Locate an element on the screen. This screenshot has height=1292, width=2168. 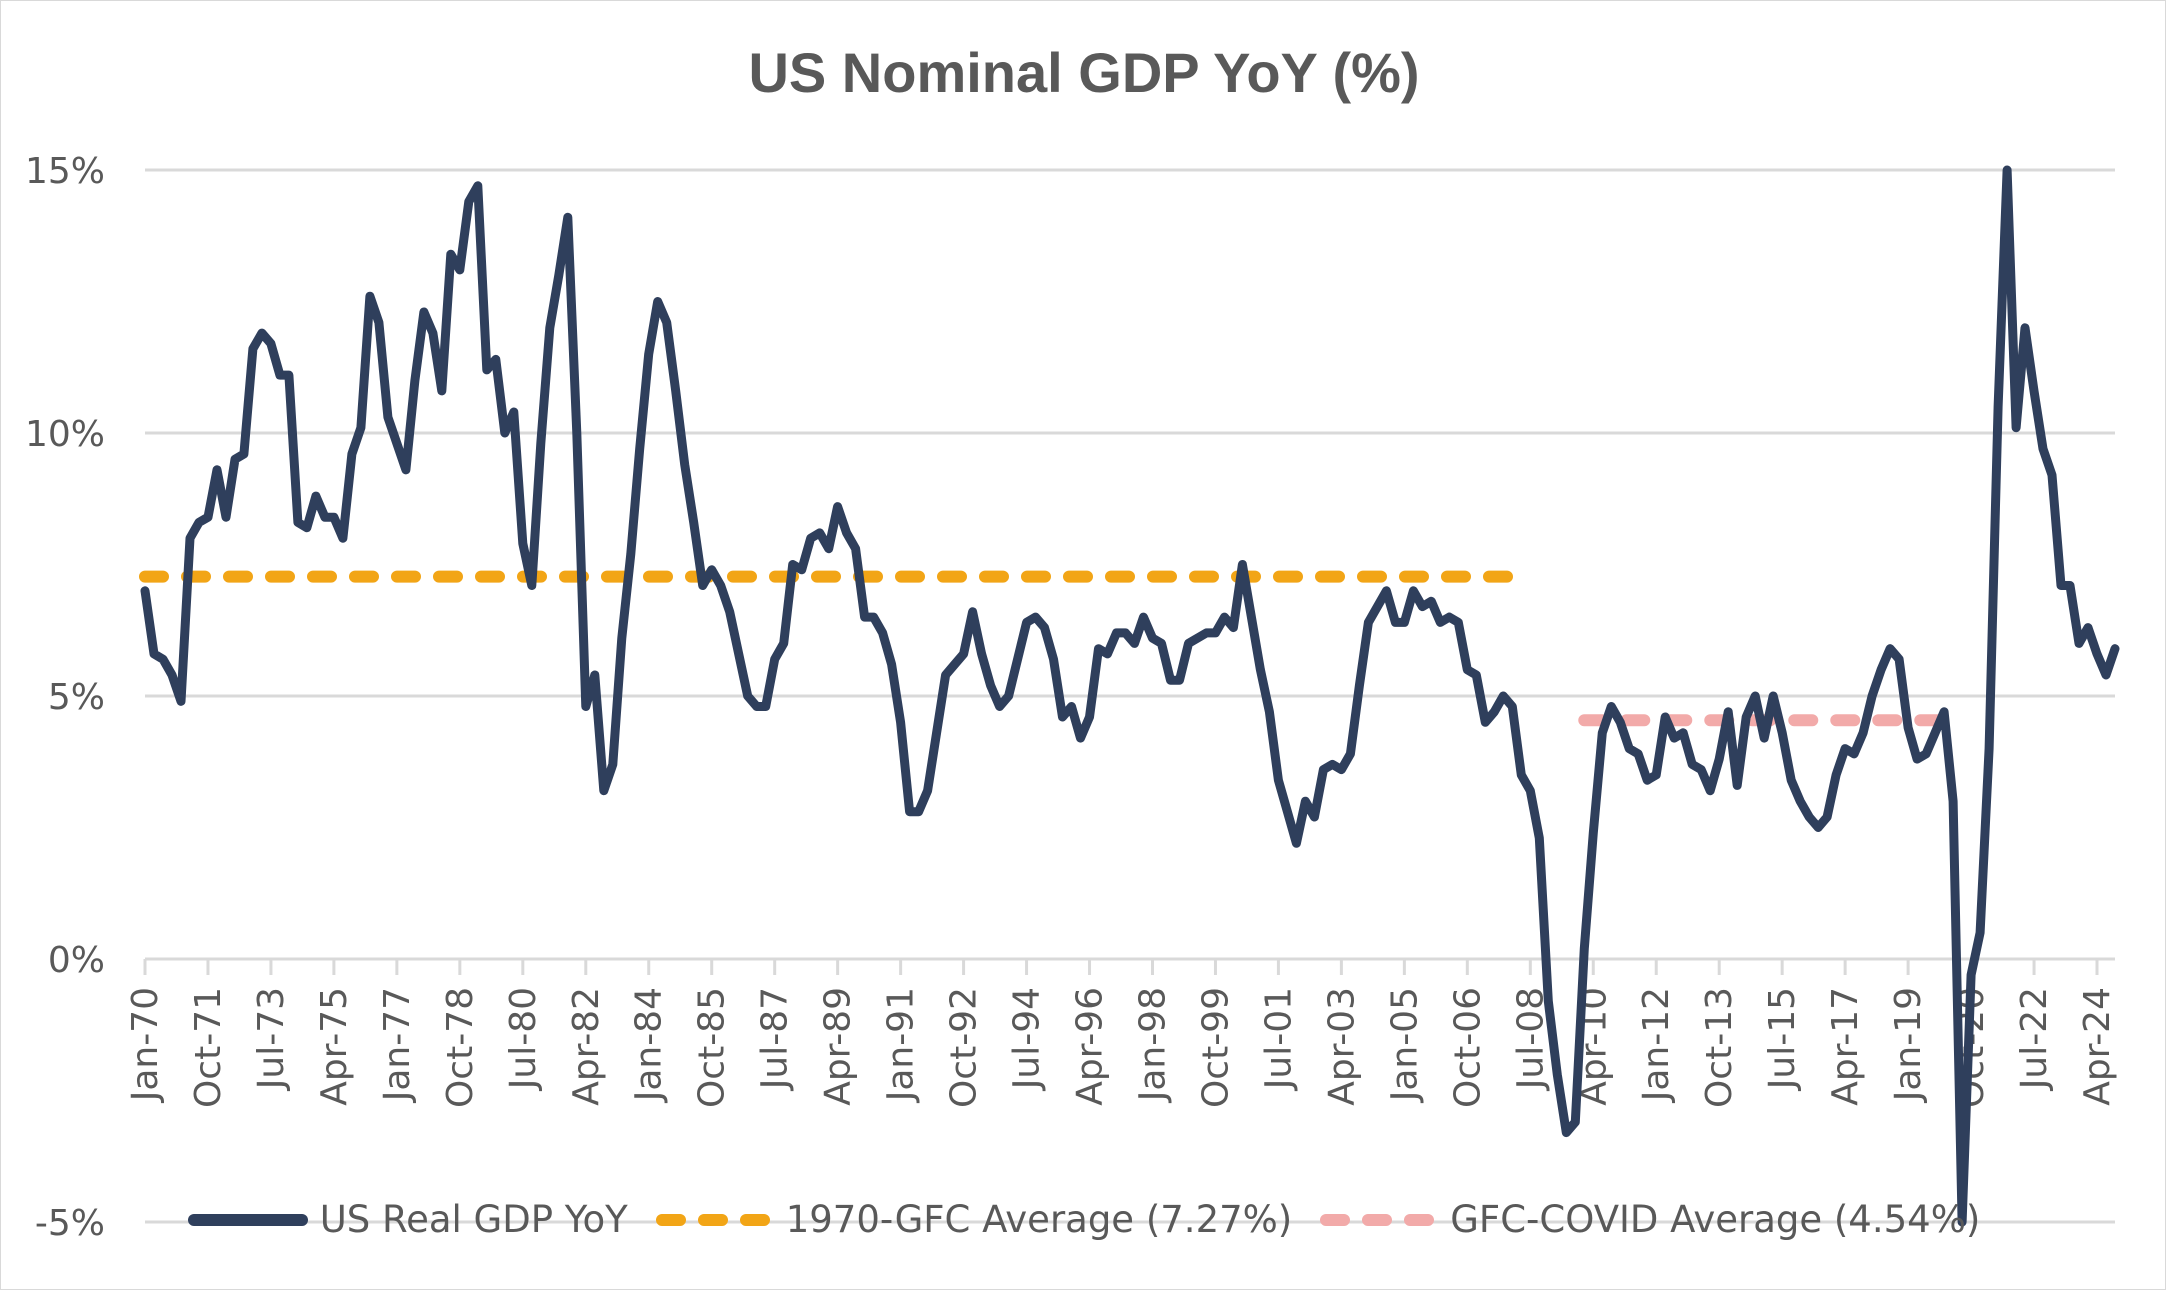
x-tick-label: Oct-71 is located at coordinates (208, 1047).